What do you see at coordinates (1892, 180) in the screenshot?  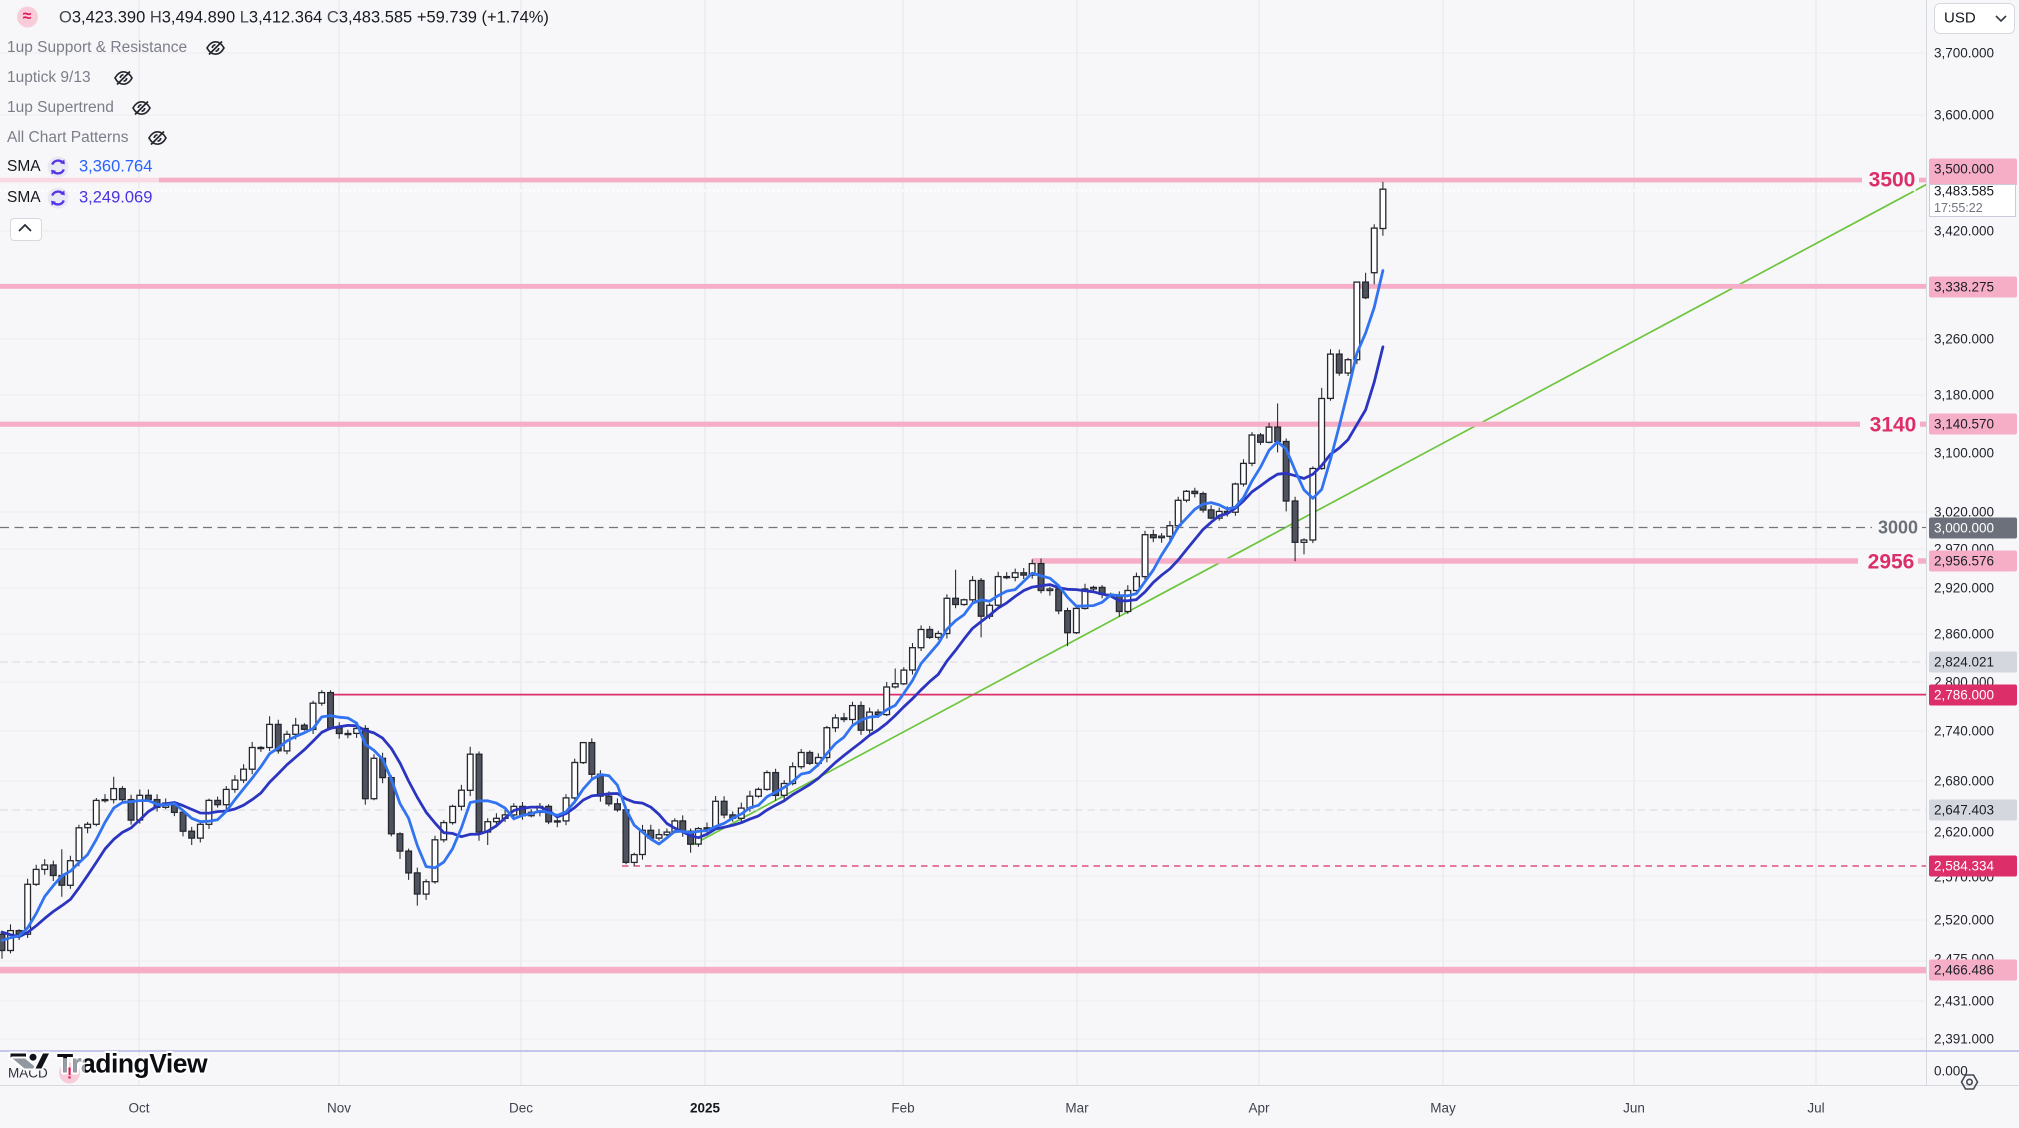 I see `svg-text: 3500` at bounding box center [1892, 180].